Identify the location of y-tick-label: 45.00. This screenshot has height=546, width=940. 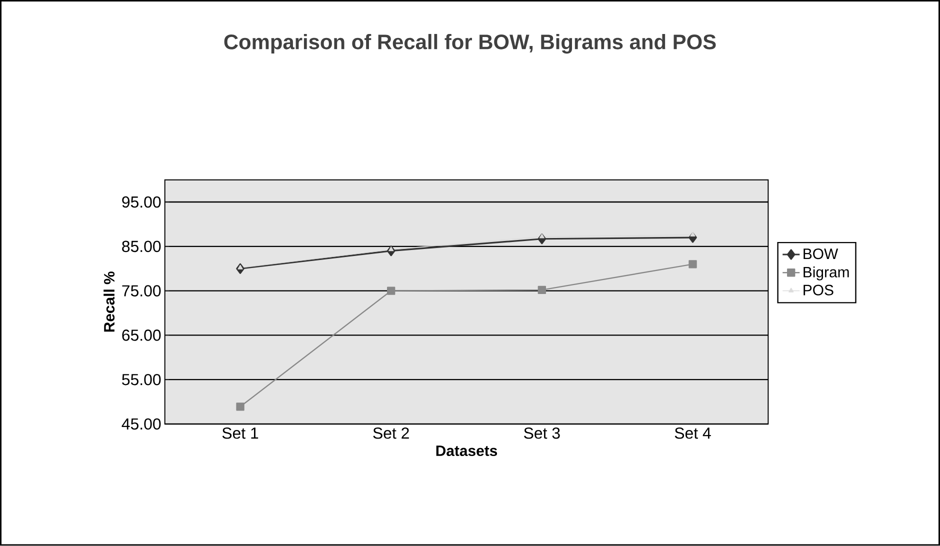
(141, 424).